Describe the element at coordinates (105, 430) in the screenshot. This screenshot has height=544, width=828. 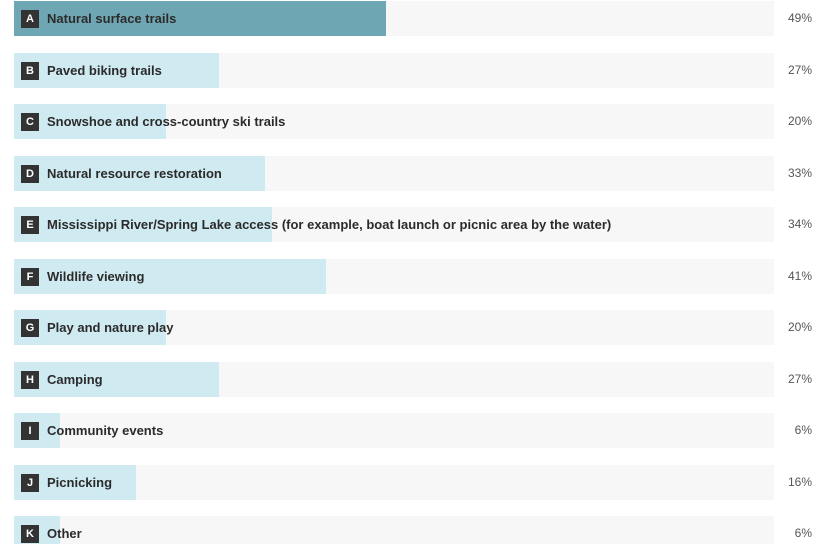
I see `bar-label: Community events` at that location.